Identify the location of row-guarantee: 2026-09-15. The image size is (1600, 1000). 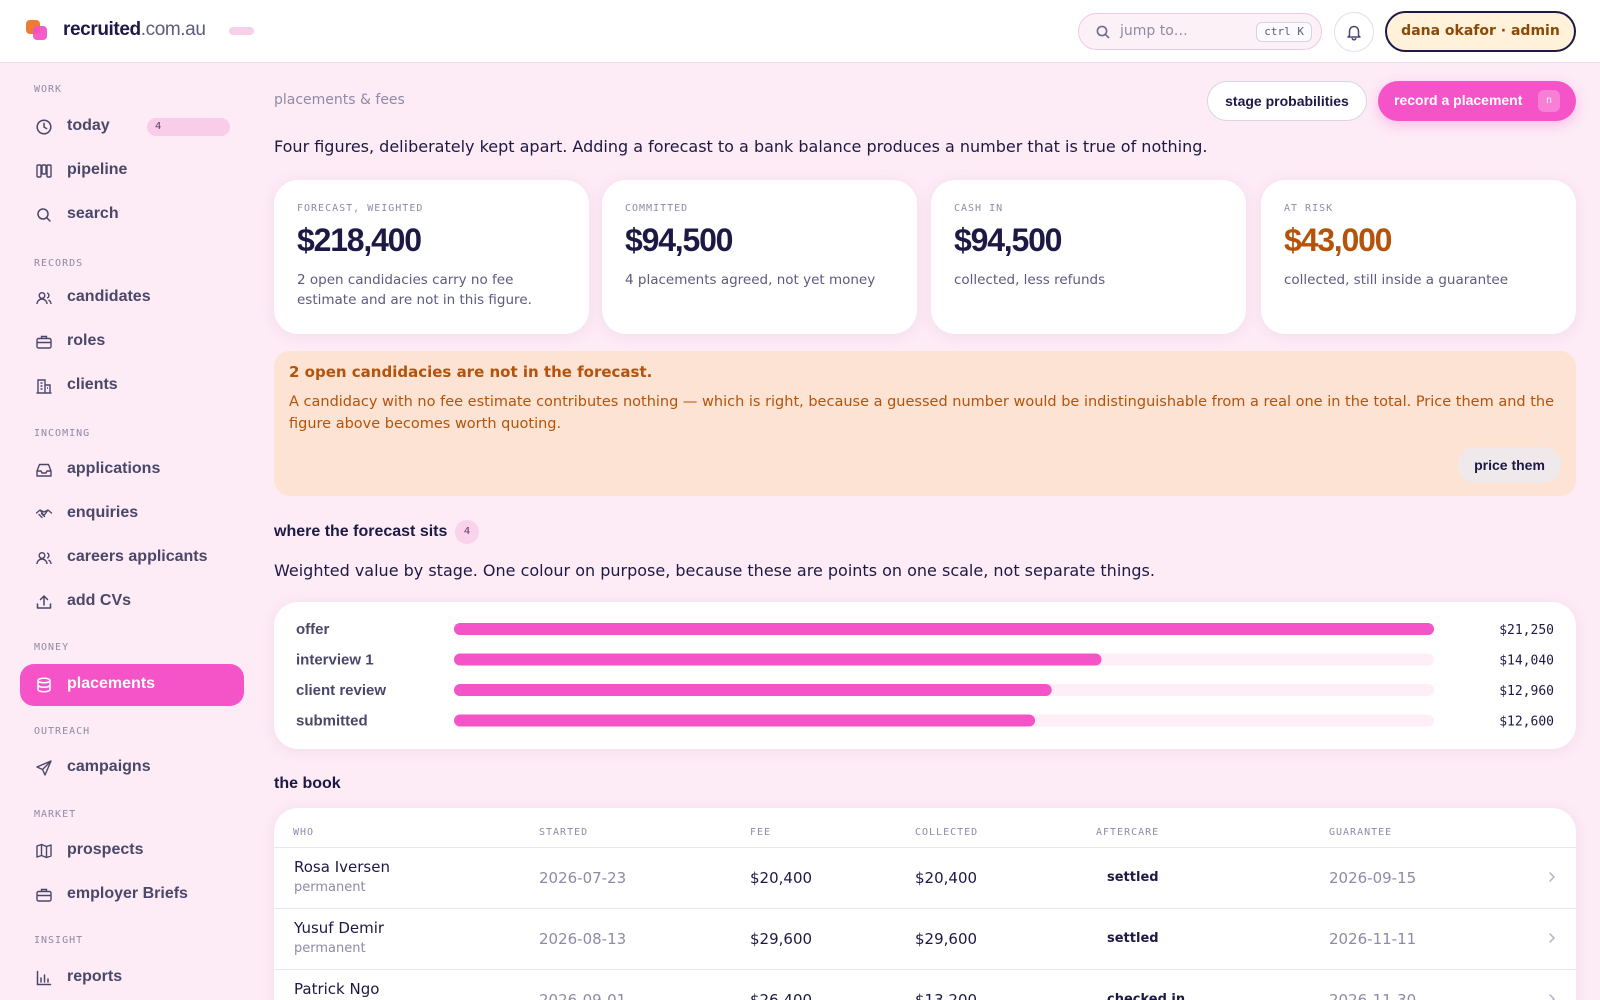
(1373, 878).